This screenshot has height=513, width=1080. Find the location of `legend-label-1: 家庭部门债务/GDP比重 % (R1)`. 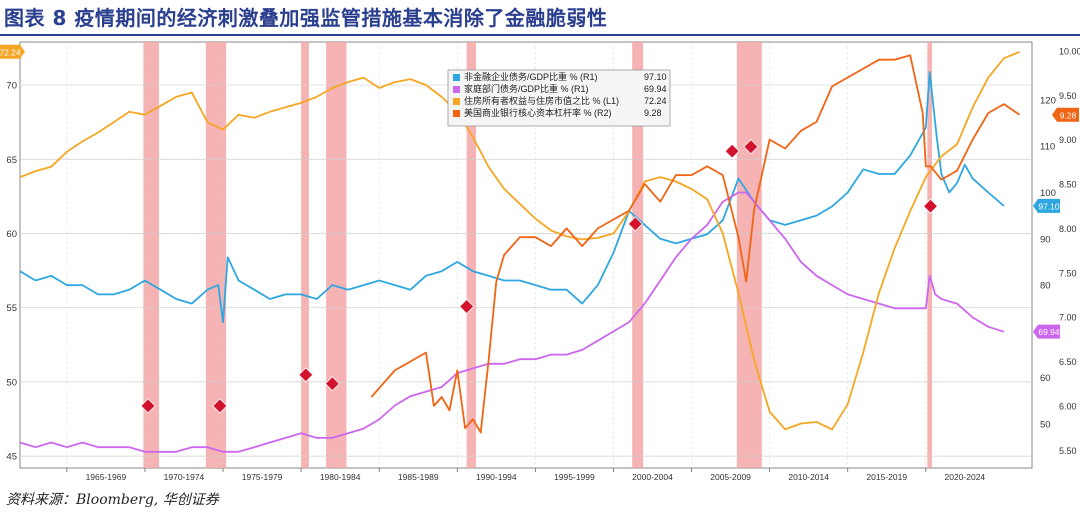

legend-label-1: 家庭部门债务/GDP比重 % (R1) is located at coordinates (526, 88).